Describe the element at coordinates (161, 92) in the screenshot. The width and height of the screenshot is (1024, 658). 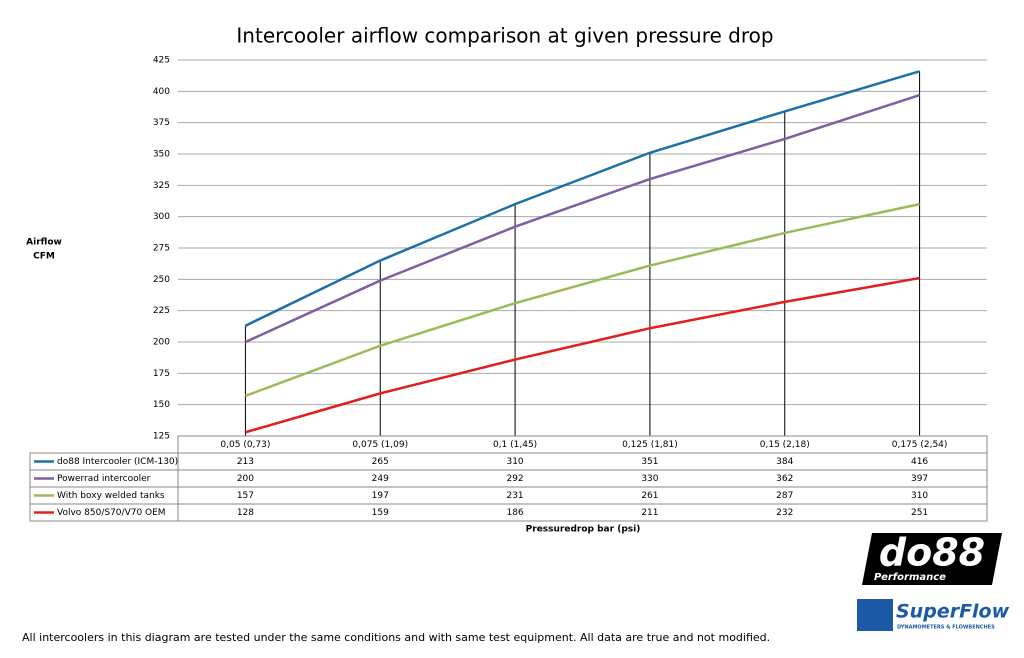
I see `y-tick-label: 400` at that location.